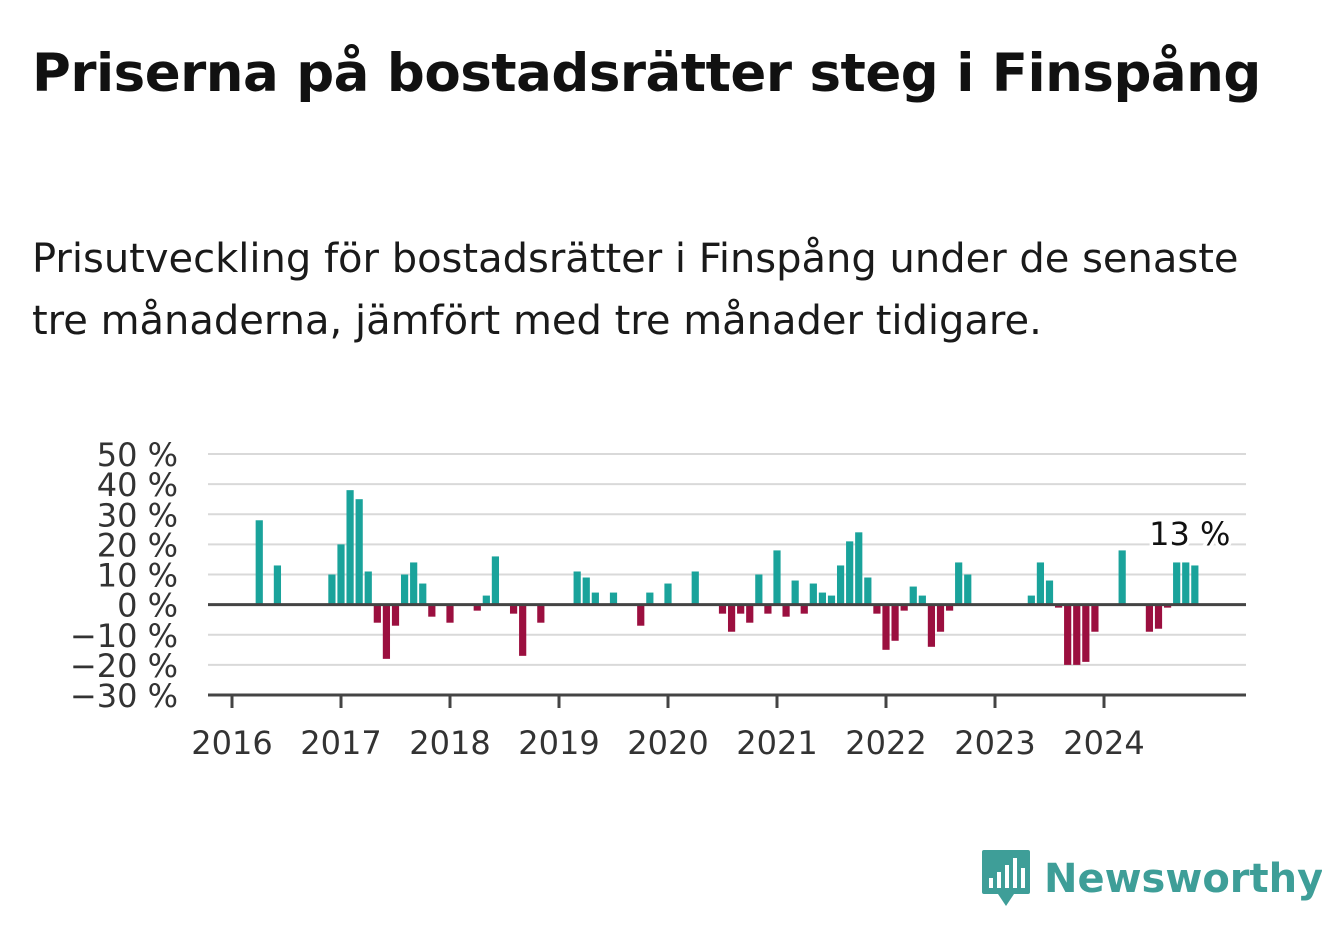 Image resolution: width=1322 pixels, height=939 pixels. Describe the element at coordinates (137, 576) in the screenshot. I see `y-tick-label: 10 %` at that location.